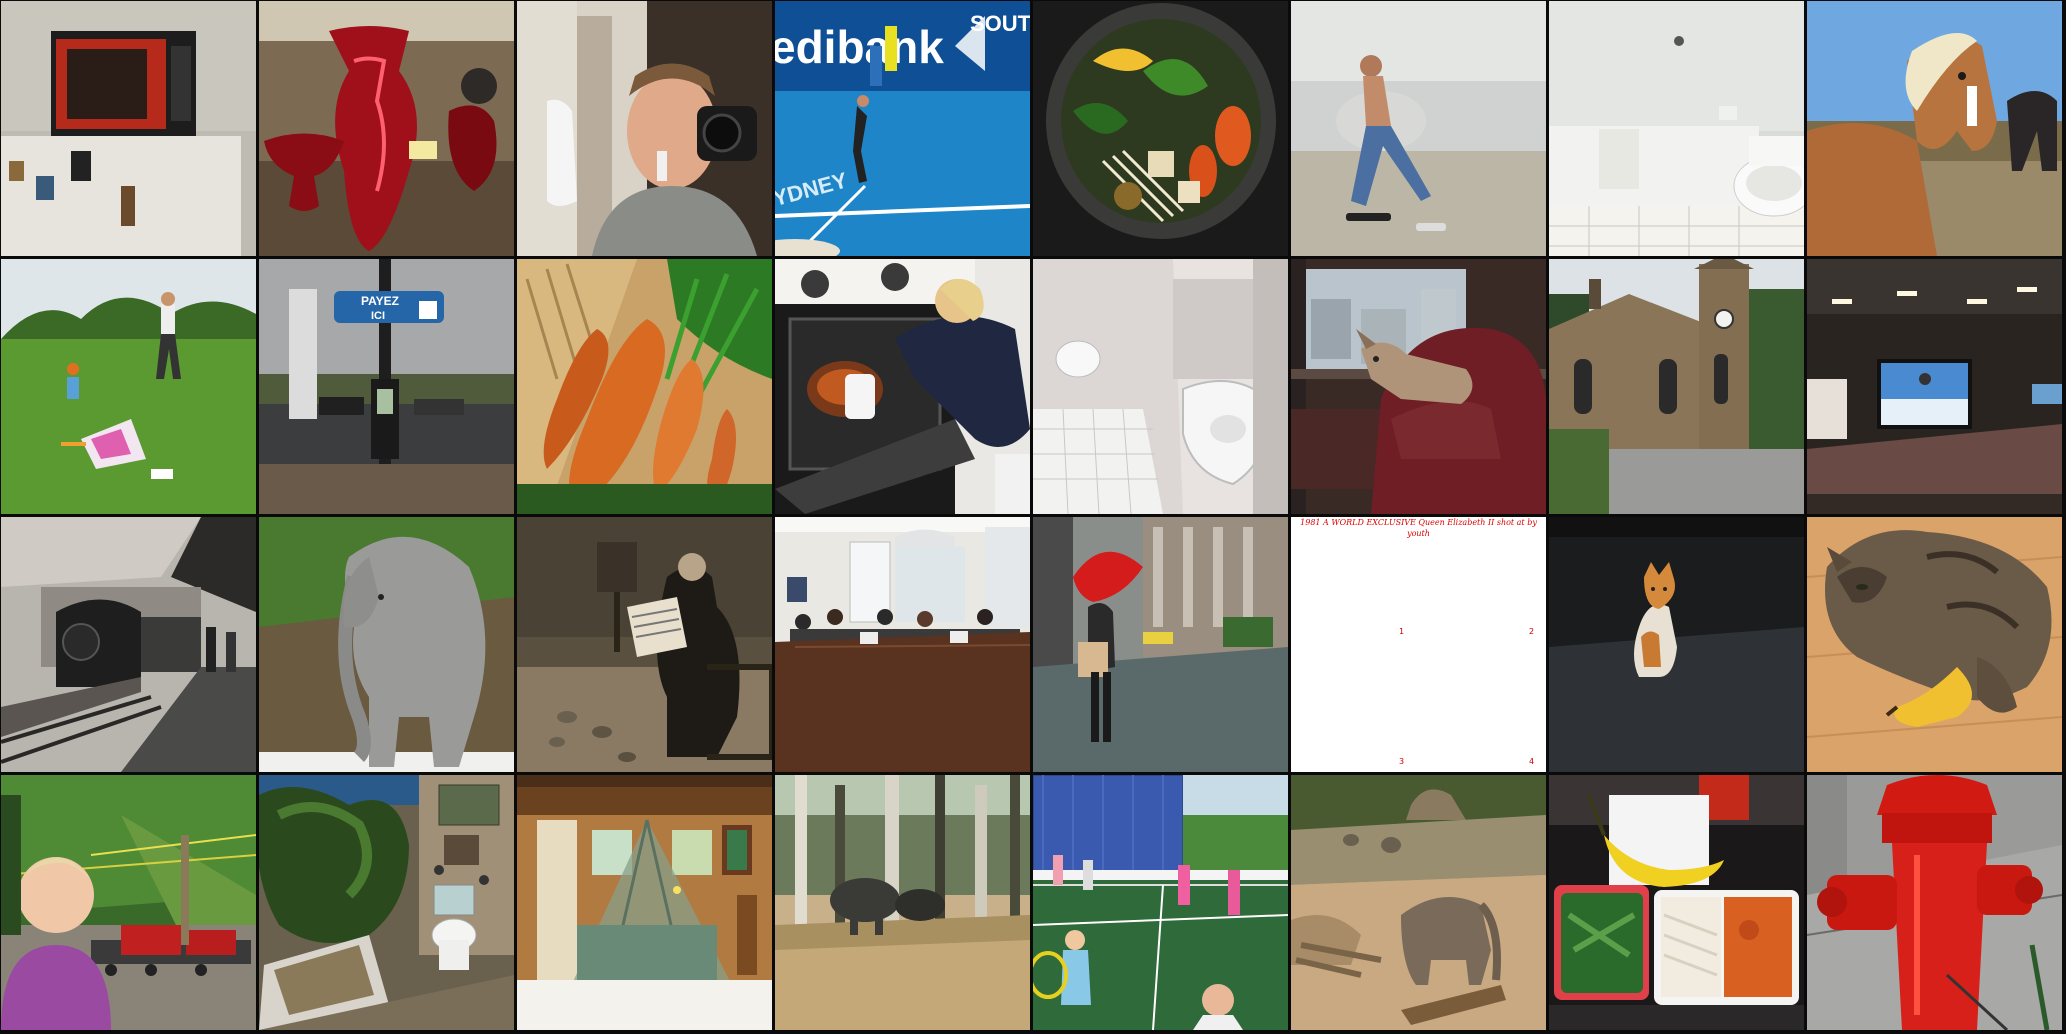  Describe the element at coordinates (1160, 902) in the screenshot. I see `tennis-kids-tile` at that location.